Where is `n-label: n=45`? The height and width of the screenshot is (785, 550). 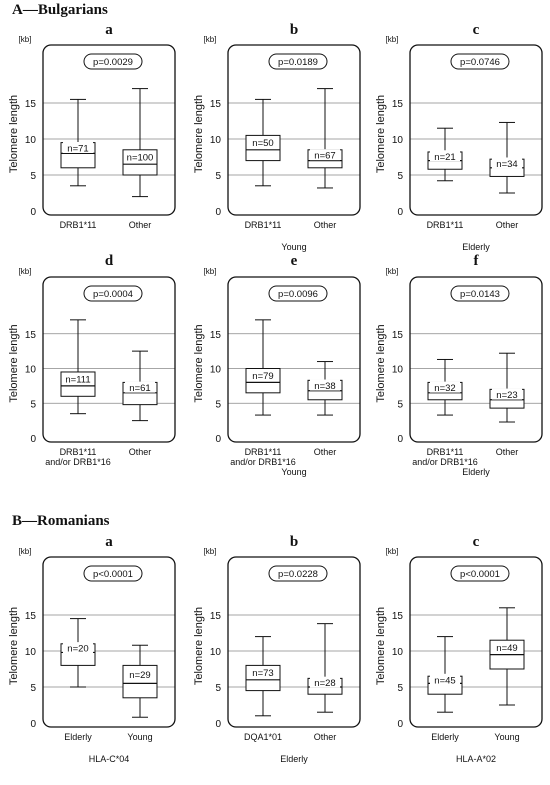
n-label: n=45 is located at coordinates (444, 680).